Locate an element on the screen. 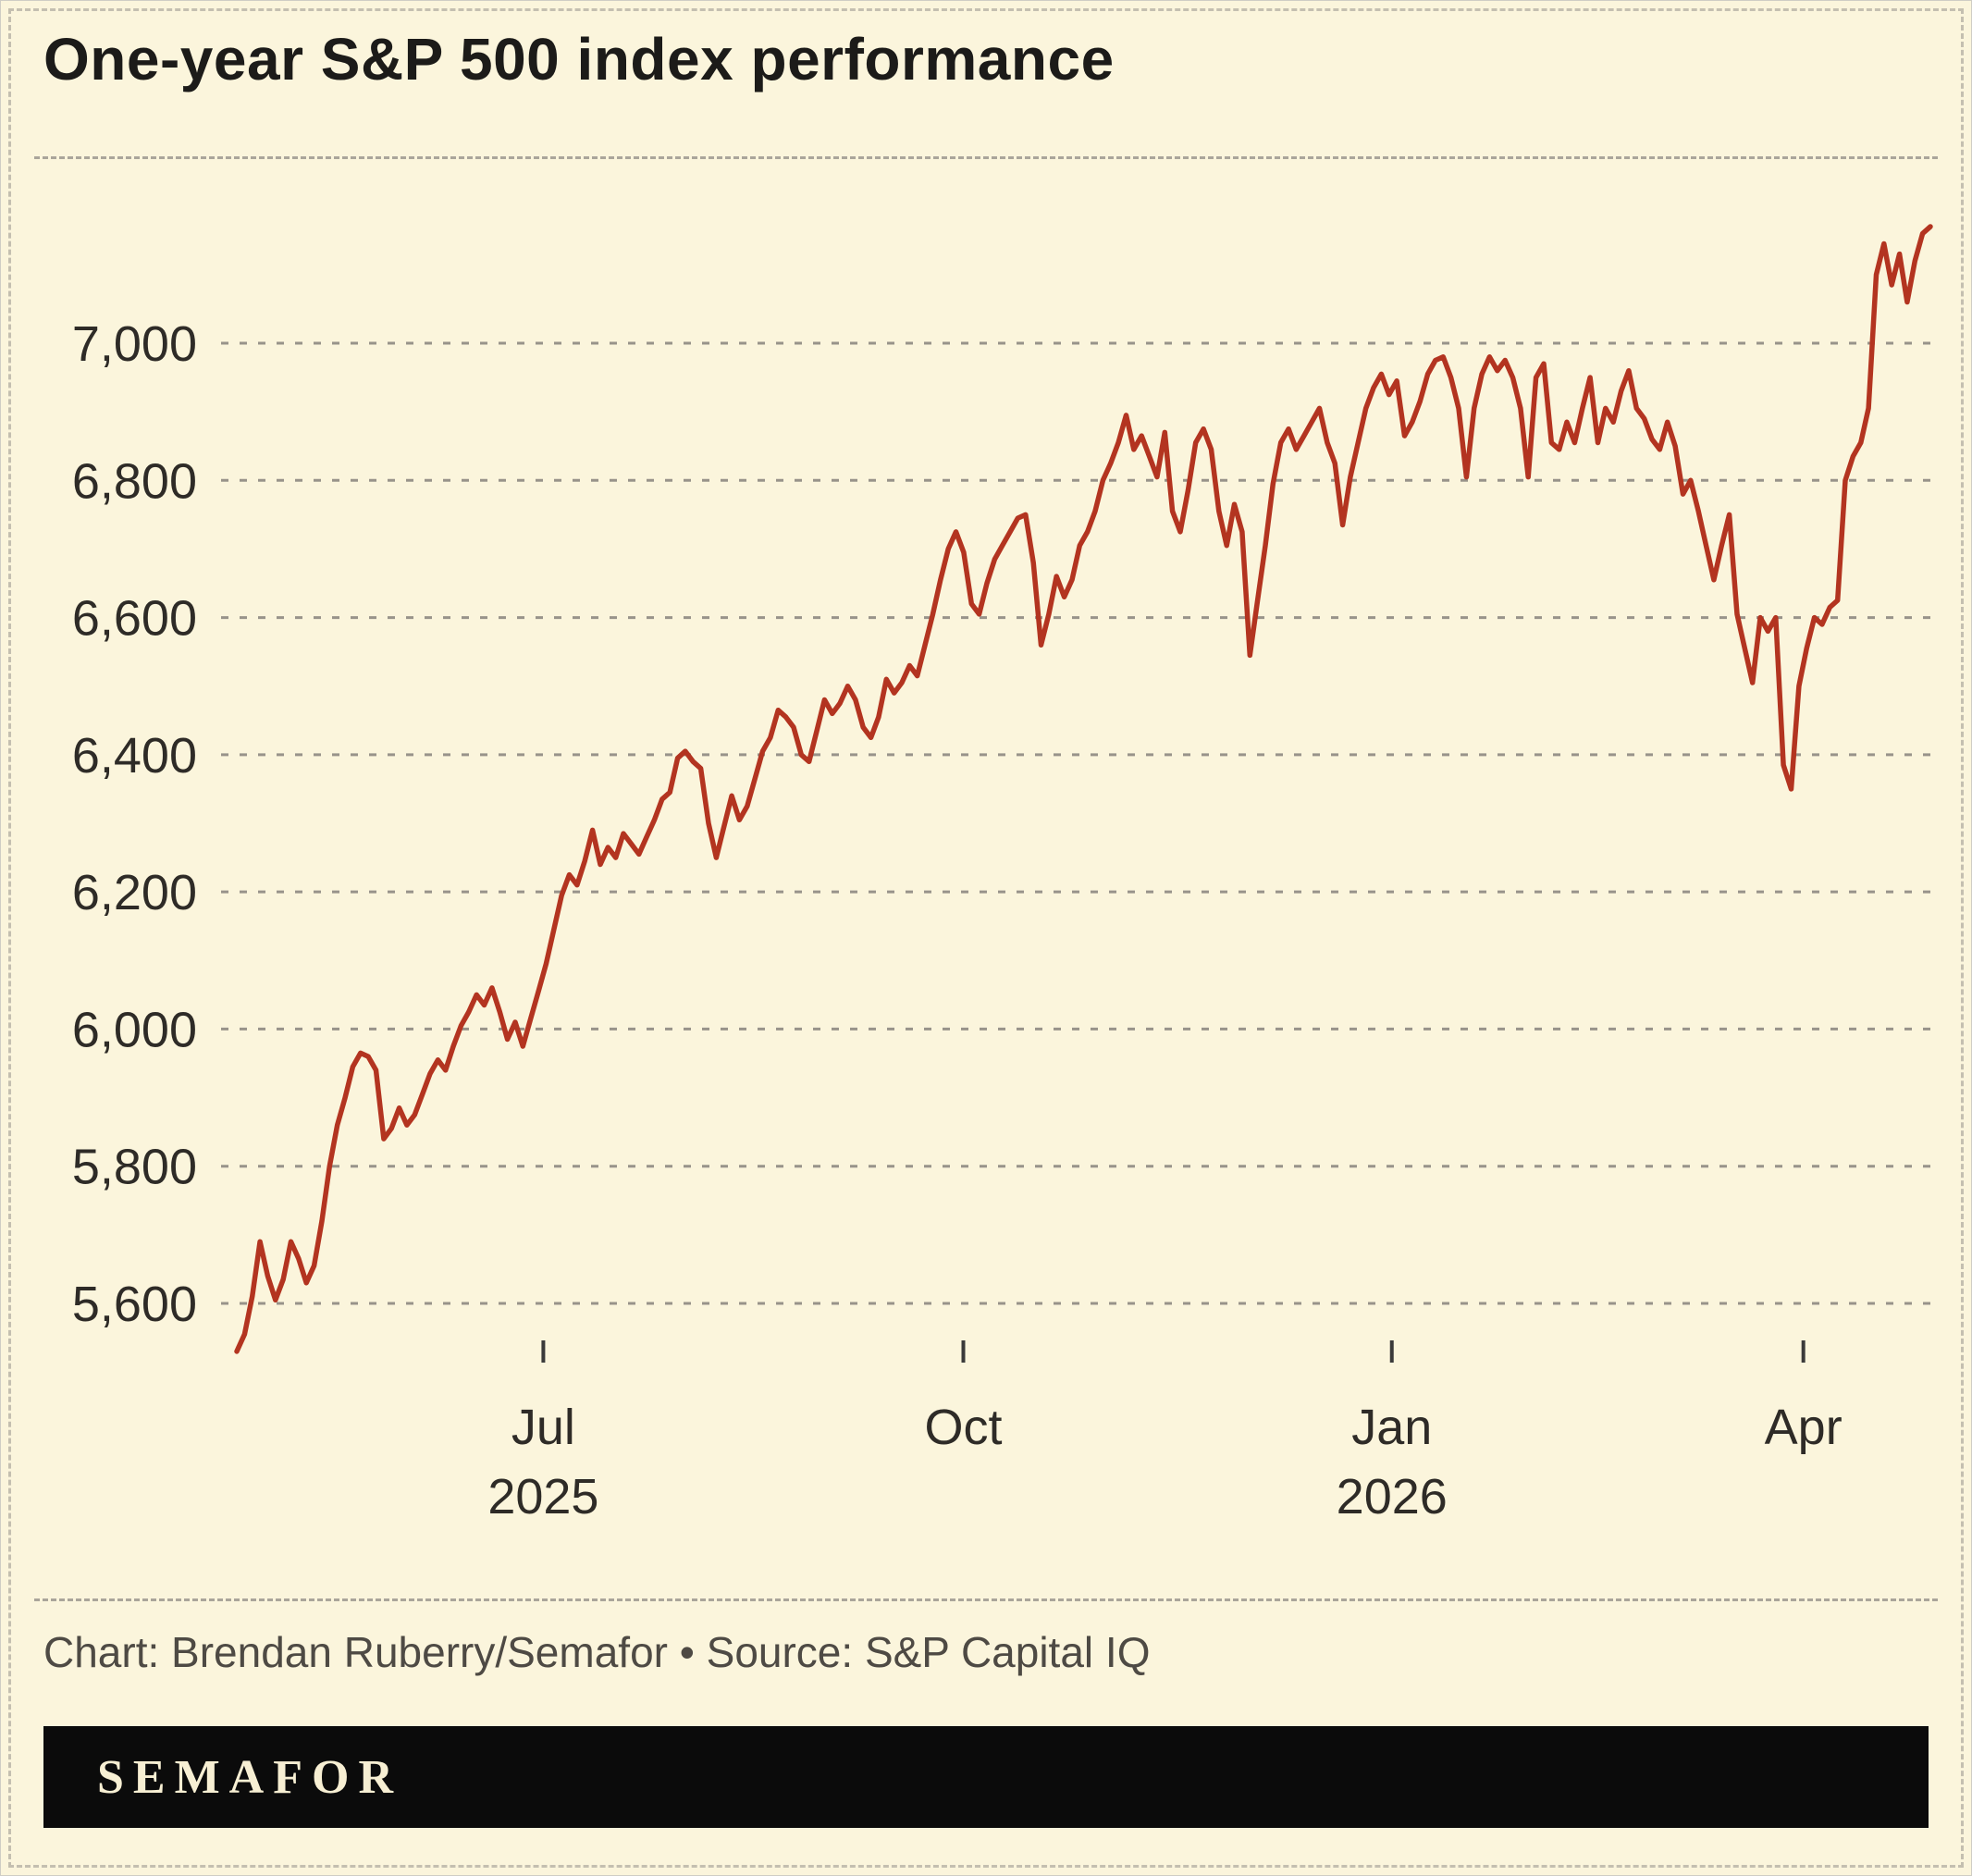 The height and width of the screenshot is (1876, 1972). x-axis-label: Oct is located at coordinates (963, 1427).